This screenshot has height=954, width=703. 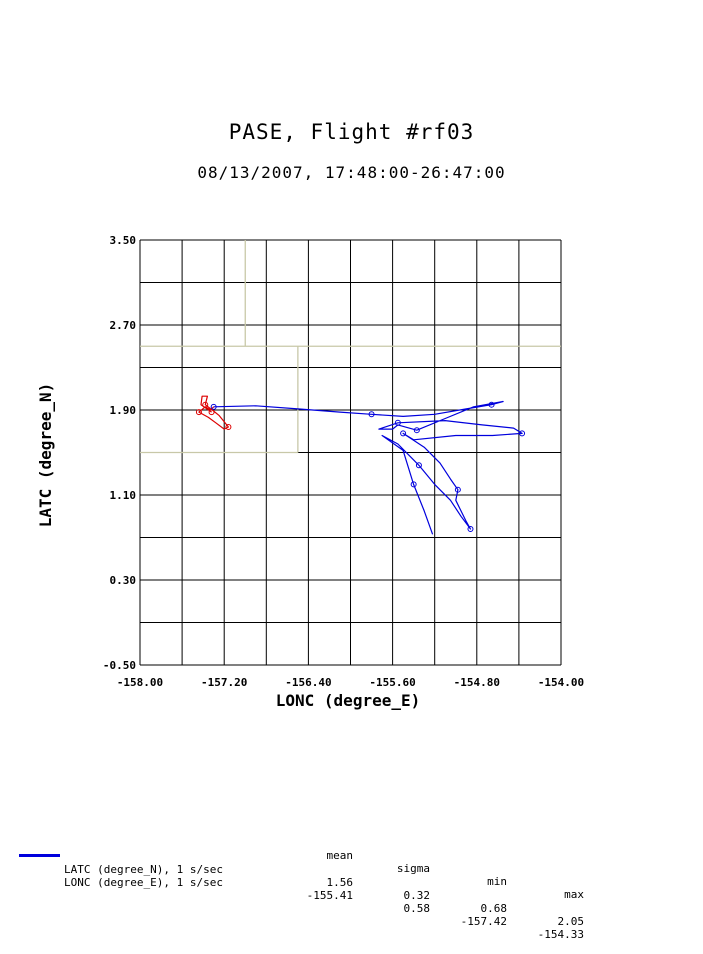 What do you see at coordinates (413, 868) in the screenshot?
I see `header-sigma: sigma` at bounding box center [413, 868].